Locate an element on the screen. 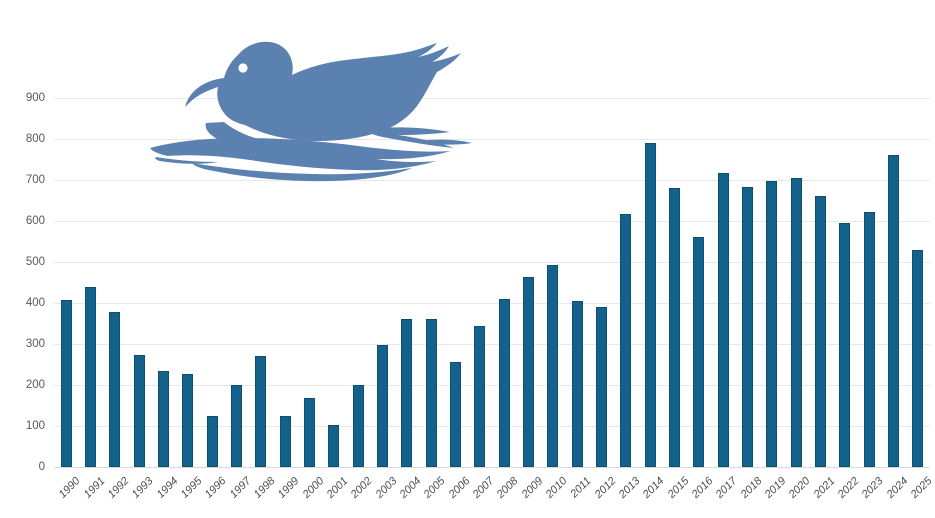 The image size is (935, 518). x-axis-tick-label: 1990 is located at coordinates (69, 488).